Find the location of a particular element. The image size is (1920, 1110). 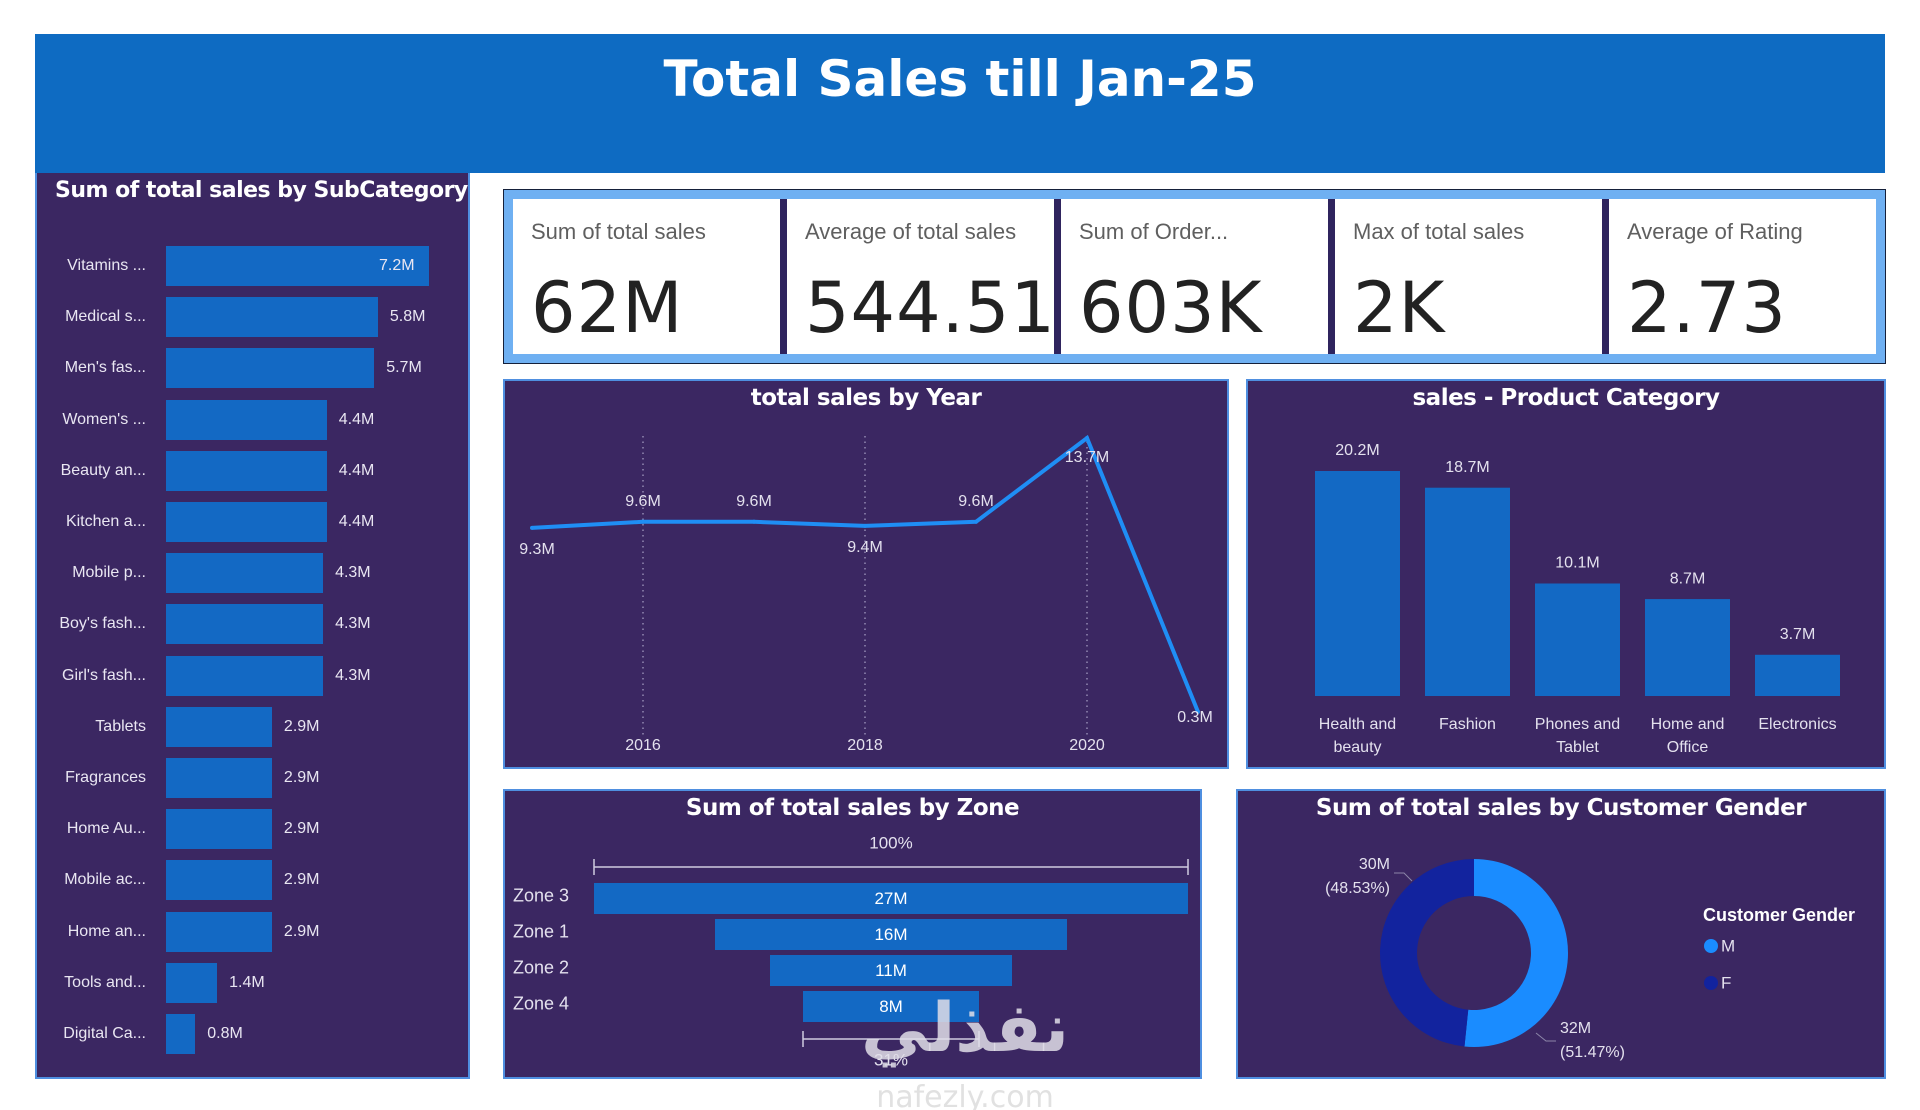

zone-chart-title: Sum of total sales by Zone is located at coordinates (852, 808).